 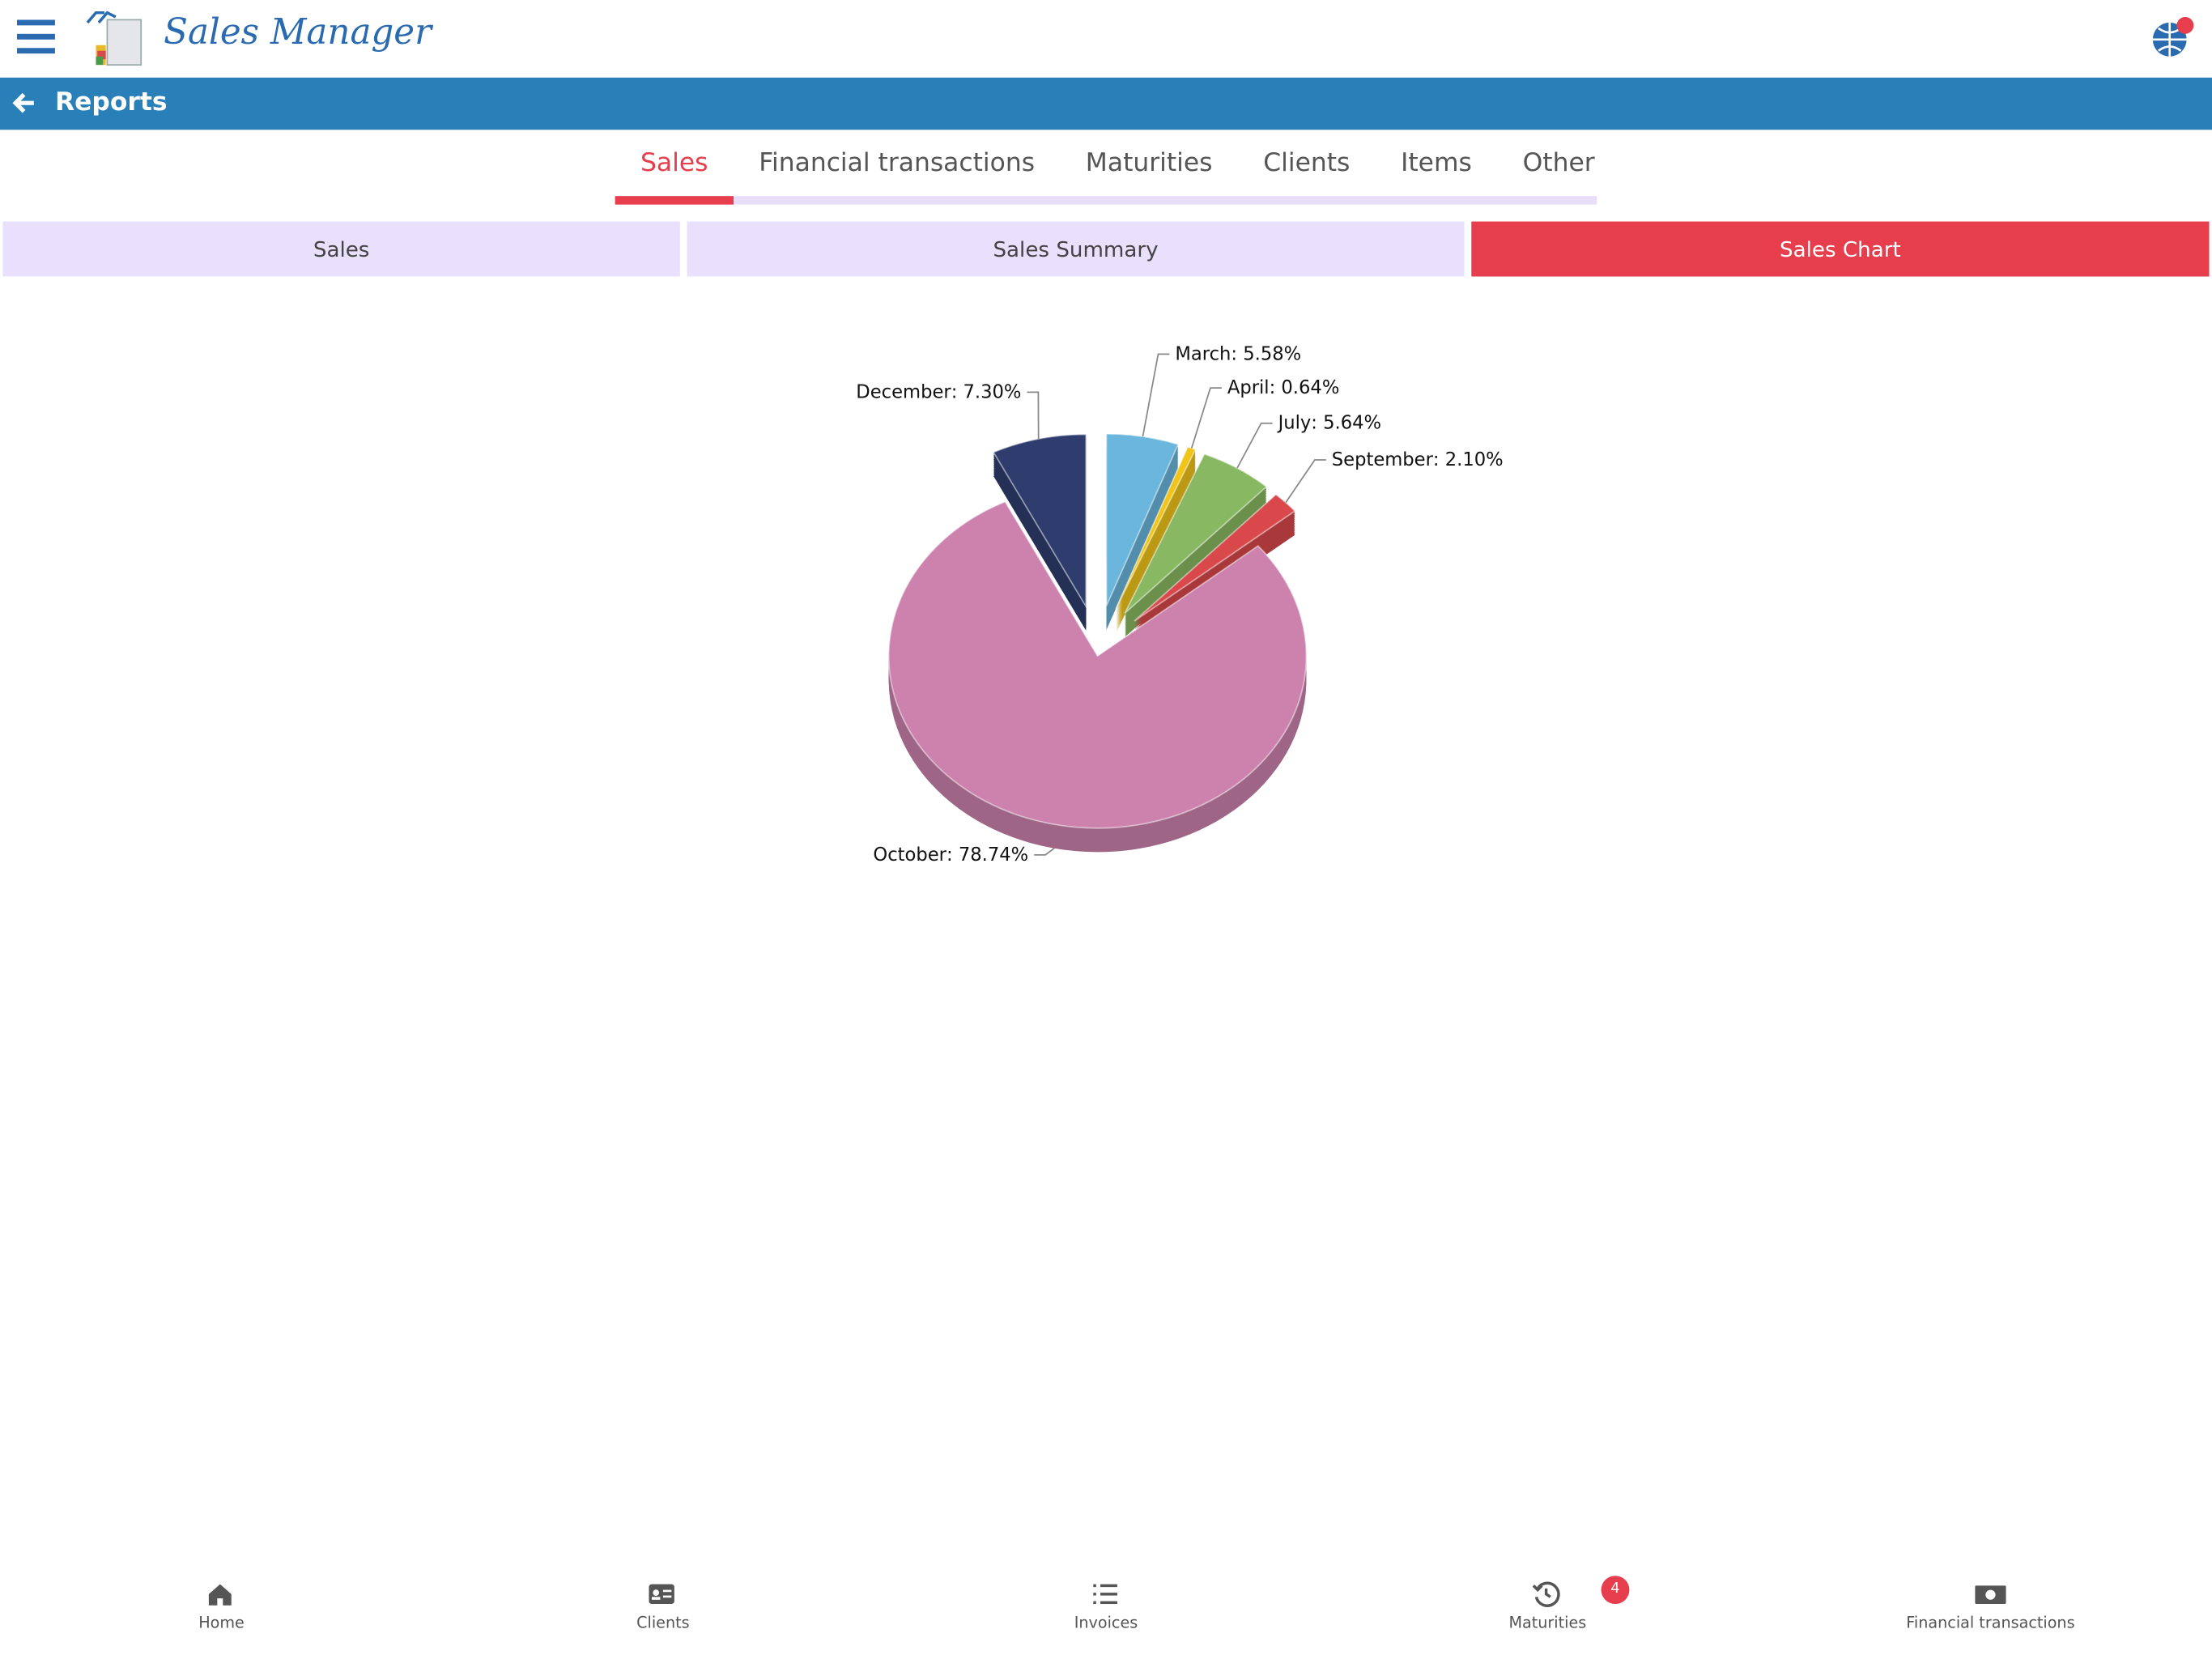 What do you see at coordinates (1076, 249) in the screenshot?
I see `subtab: Sales Summary` at bounding box center [1076, 249].